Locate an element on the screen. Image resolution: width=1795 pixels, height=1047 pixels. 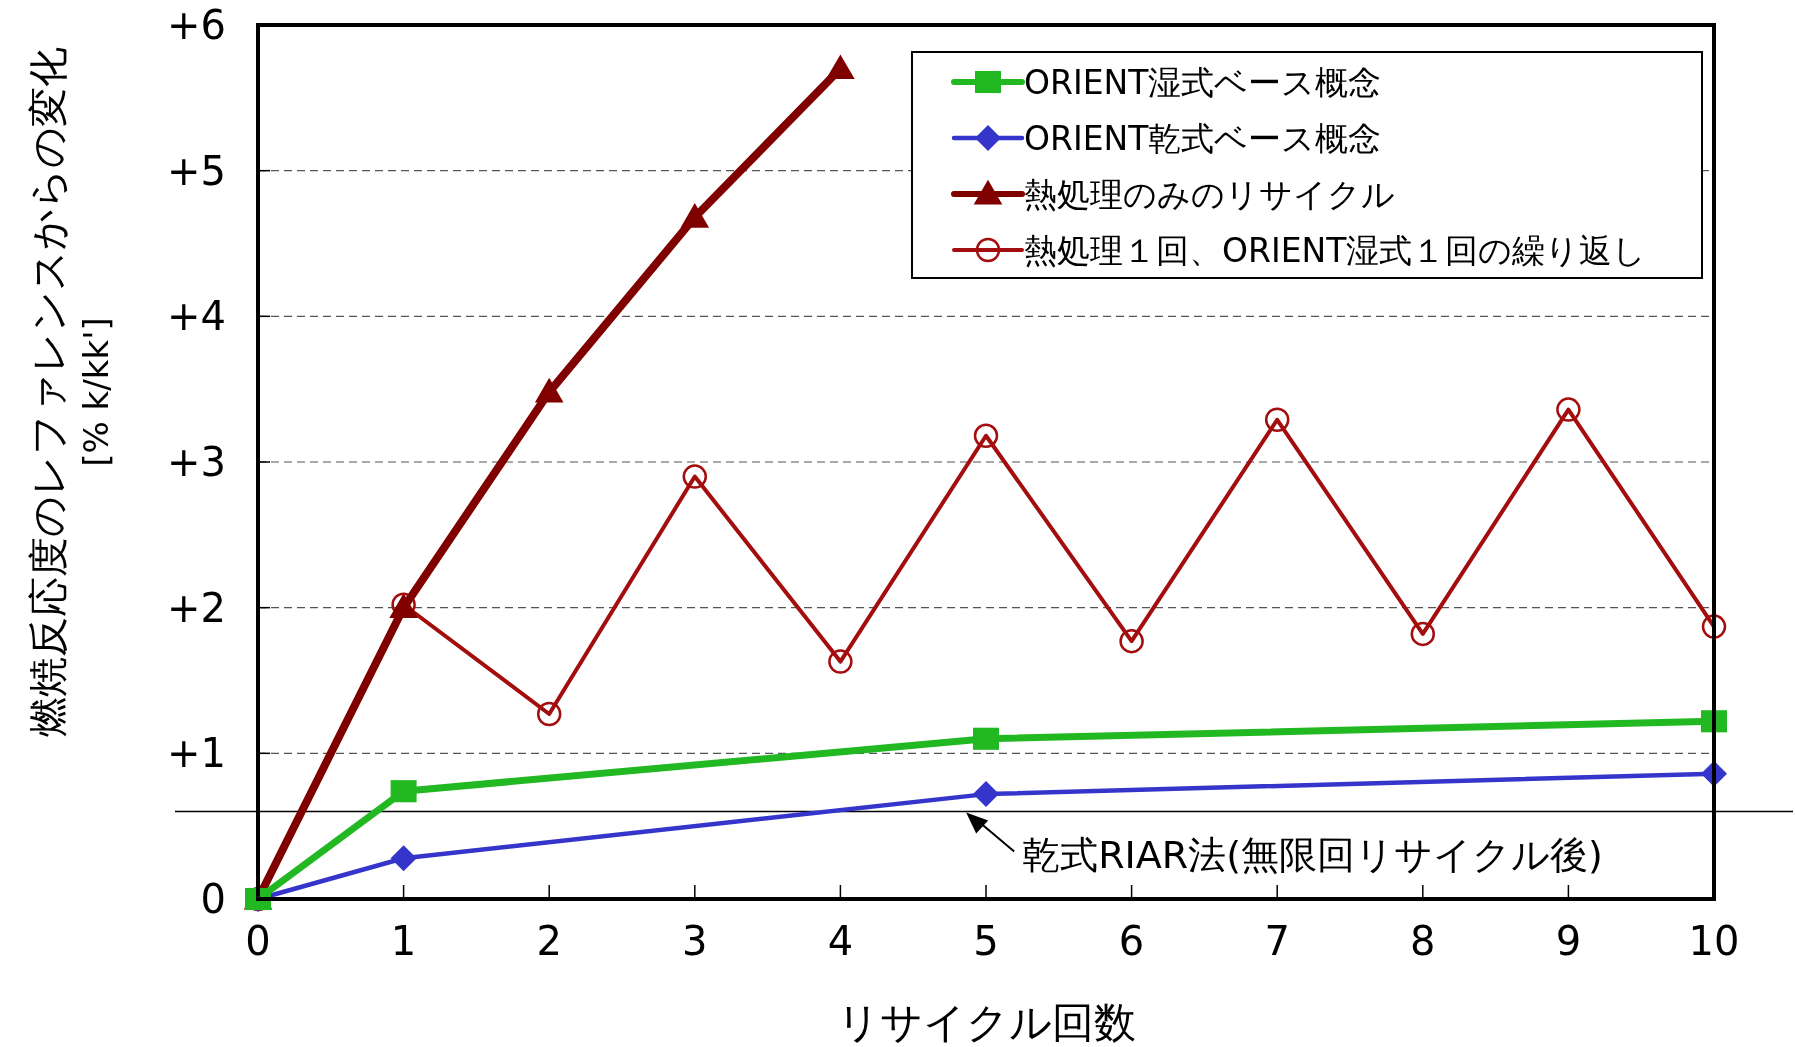
legend-label: 熱処理のみのリサイクル is located at coordinates (1209, 194).